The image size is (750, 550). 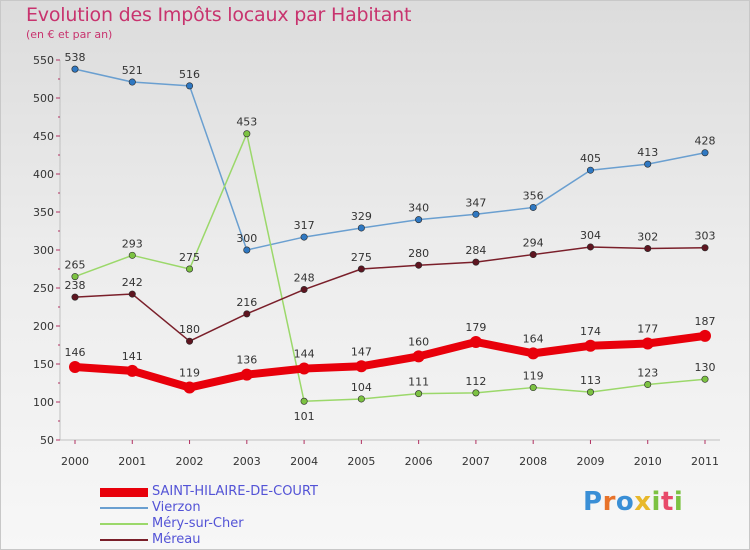 What do you see at coordinates (533, 195) in the screenshot?
I see `data-label: 356` at bounding box center [533, 195].